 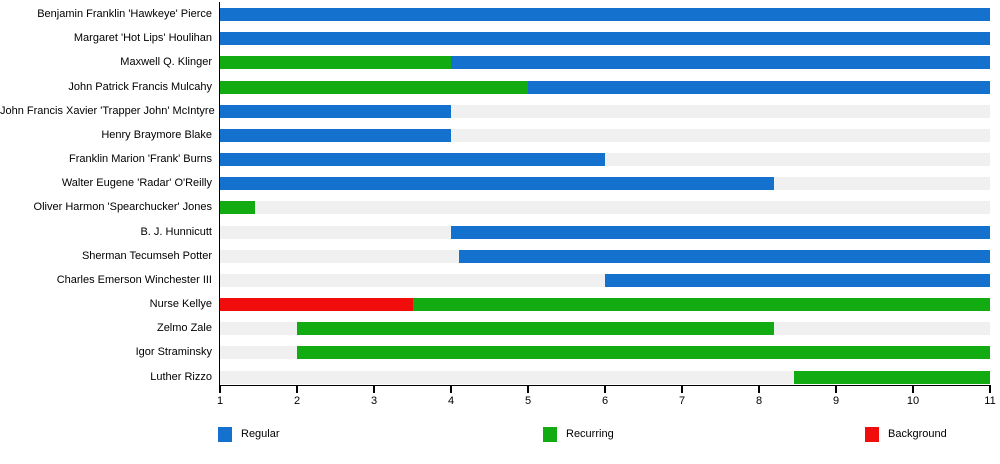 I want to click on row-label: B. J. Hunnicutt, so click(x=176, y=231).